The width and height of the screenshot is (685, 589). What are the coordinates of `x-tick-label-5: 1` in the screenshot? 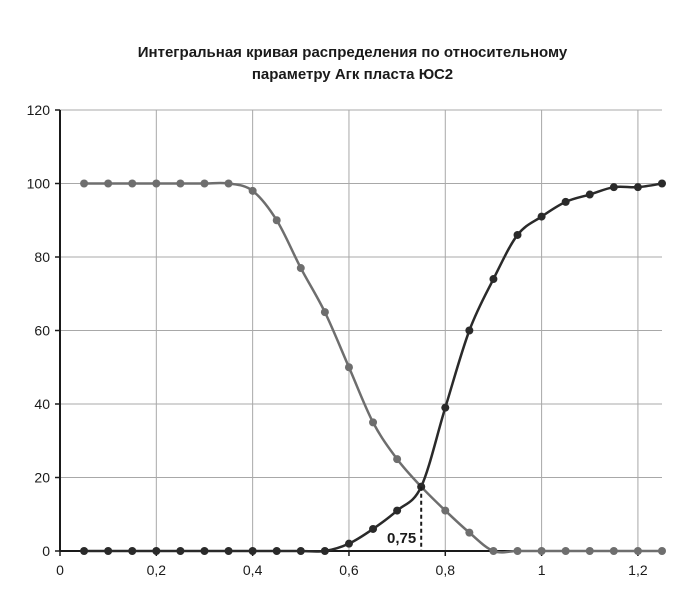 It's located at (542, 570).